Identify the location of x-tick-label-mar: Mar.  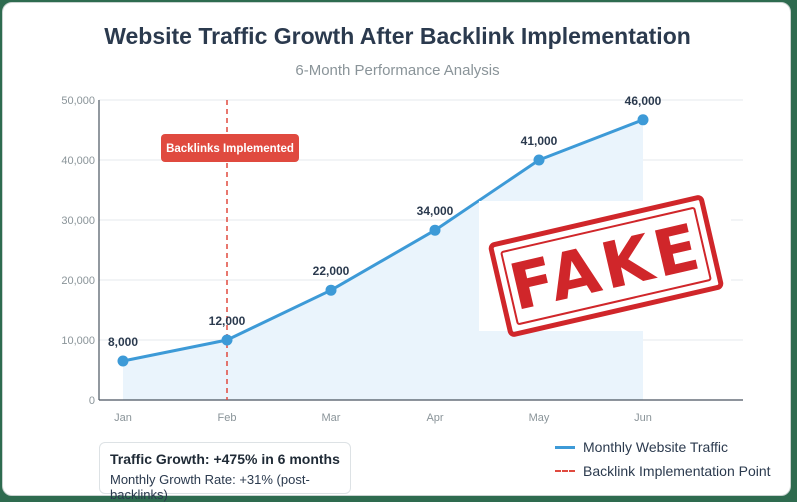
(331, 418).